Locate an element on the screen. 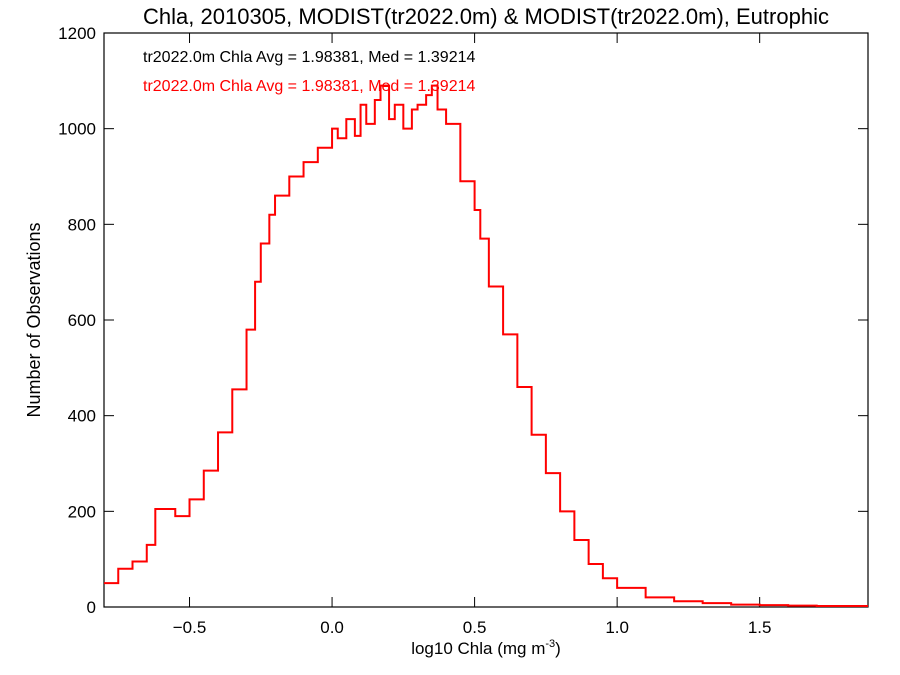  x-tick-label: 0.5 is located at coordinates (475, 627).